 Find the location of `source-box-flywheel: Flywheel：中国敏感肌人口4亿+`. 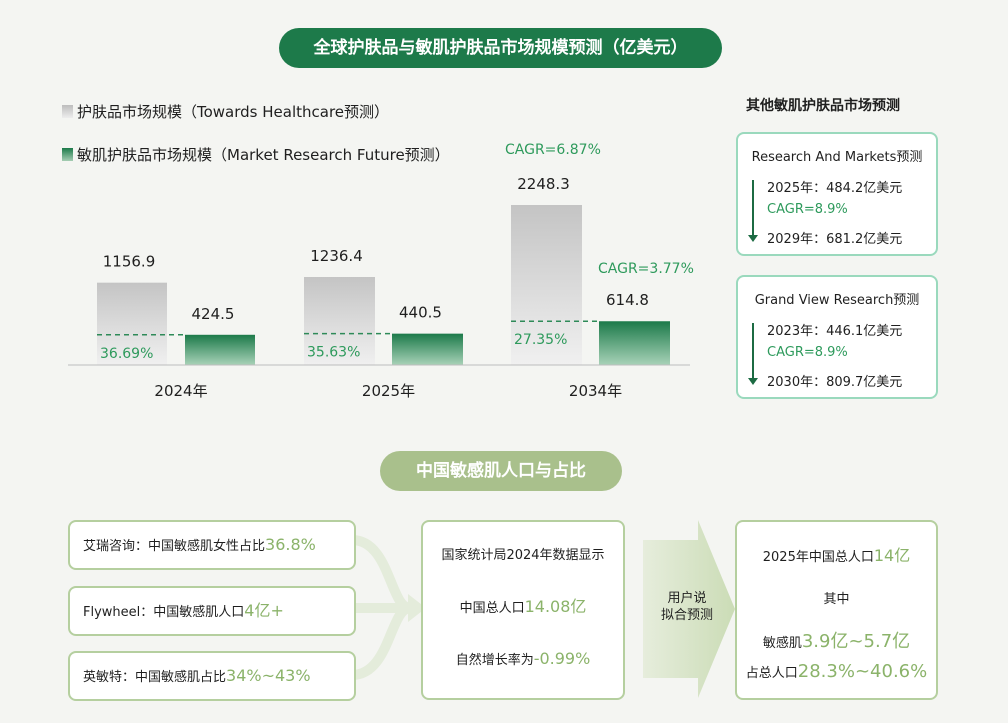

source-box-flywheel: Flywheel：中国敏感肌人口4亿+ is located at coordinates (212, 611).